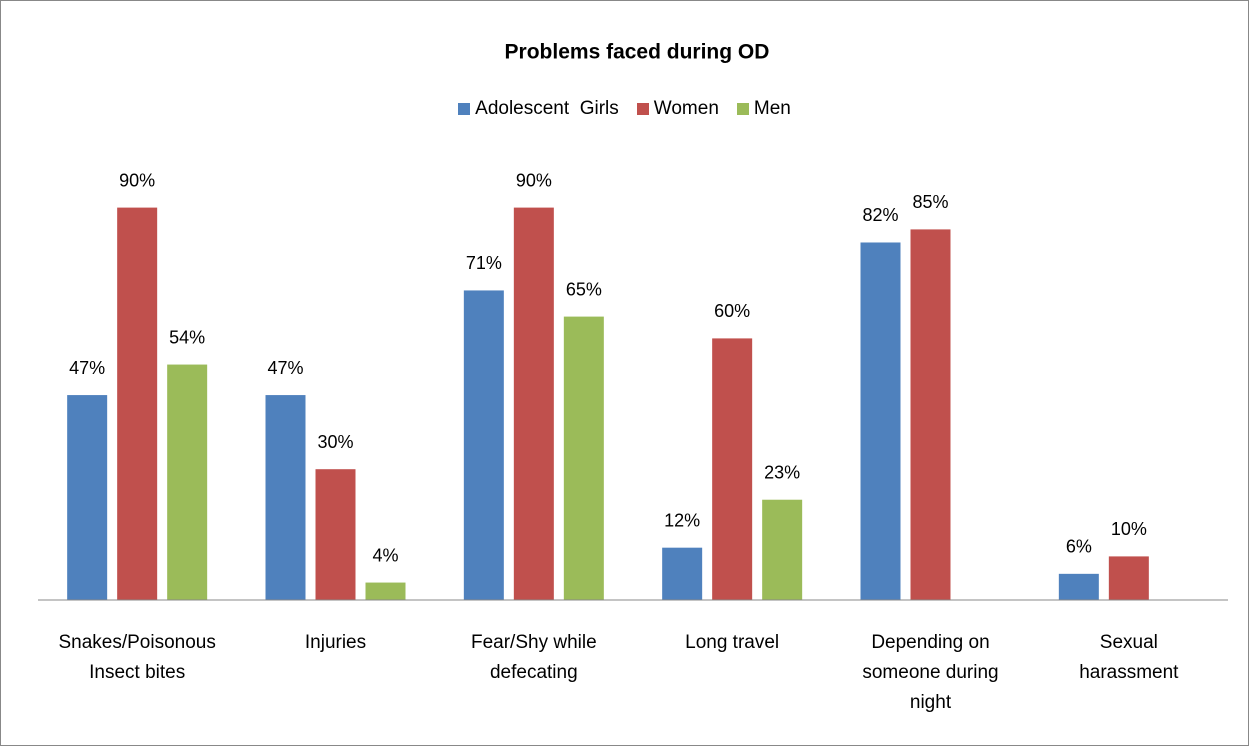  What do you see at coordinates (772, 108) in the screenshot?
I see `legend-label: Men` at bounding box center [772, 108].